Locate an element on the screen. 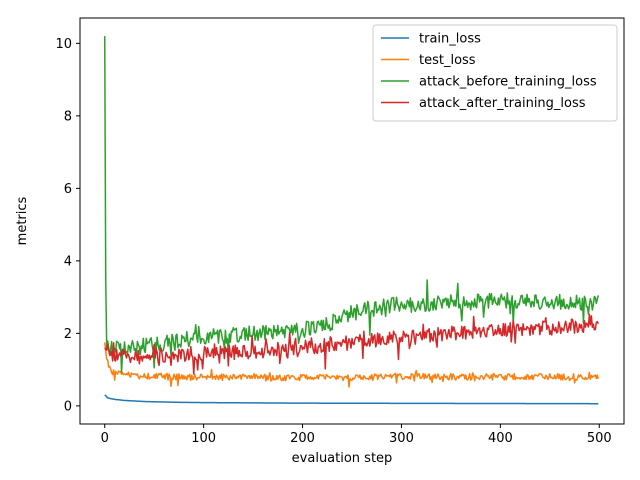  series-line-attack-after-training-loss is located at coordinates (351, 344).